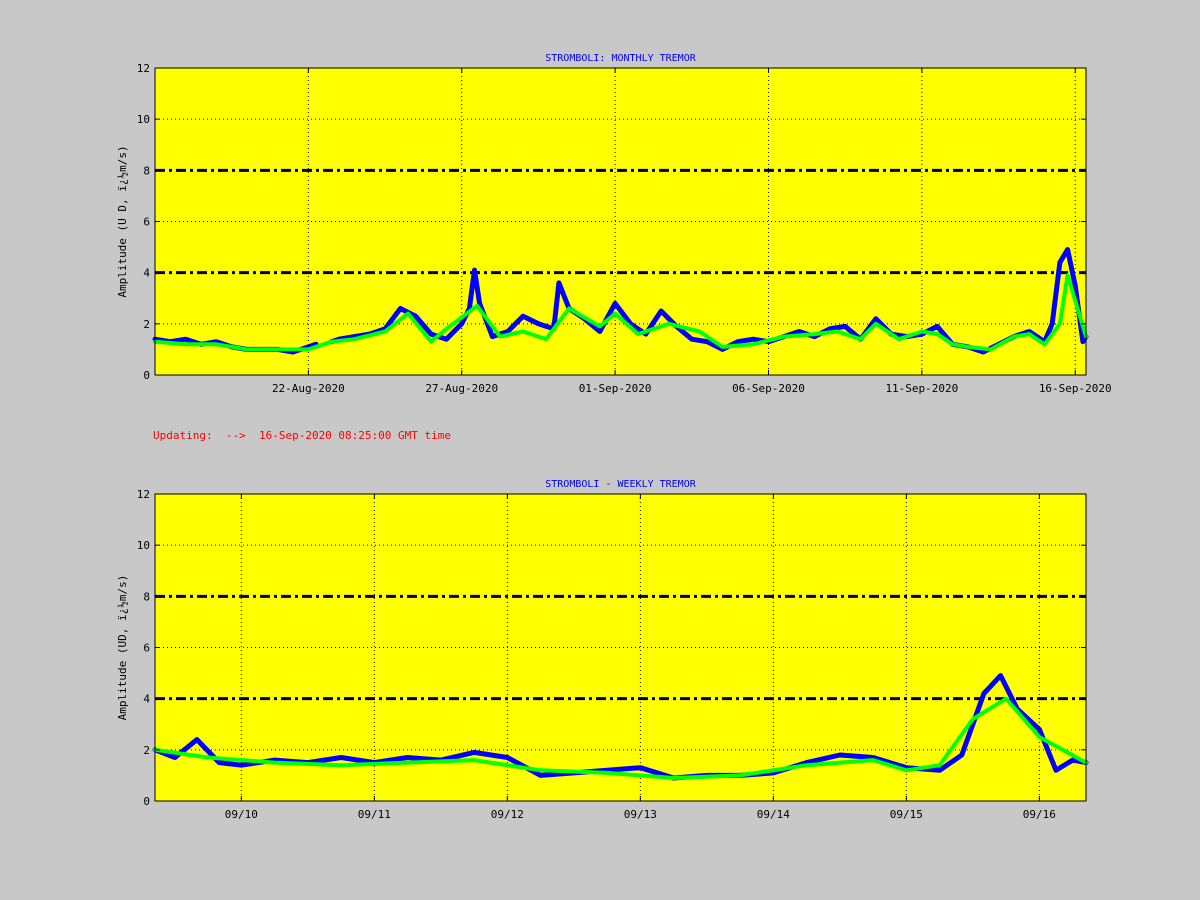  I want to click on chart-title: STROMBOLI - WEEKLY TREMOR, so click(620, 484).